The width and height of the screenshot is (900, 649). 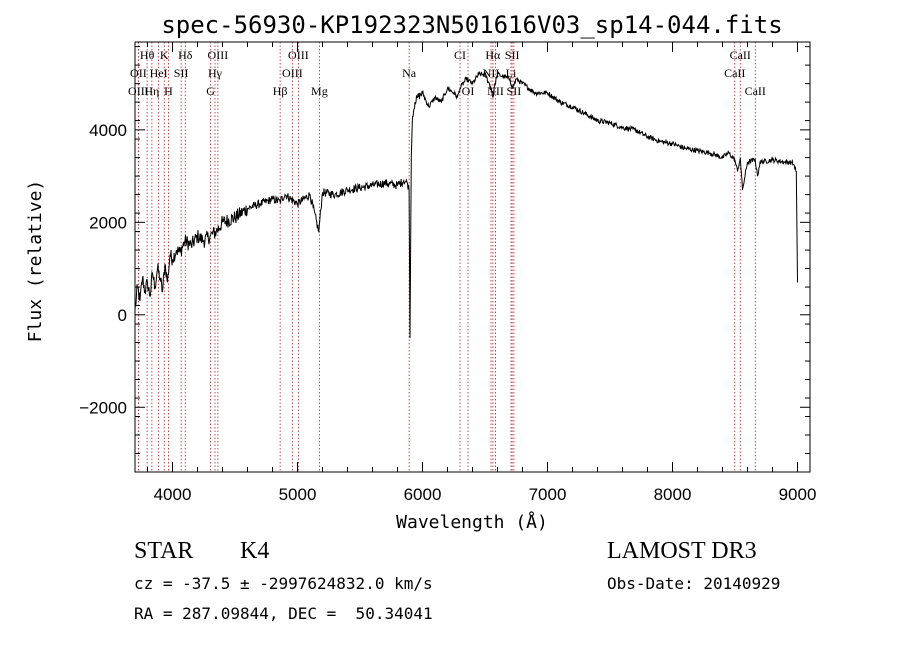 What do you see at coordinates (472, 522) in the screenshot?
I see `x-axis-label: Wavelength (Å)` at bounding box center [472, 522].